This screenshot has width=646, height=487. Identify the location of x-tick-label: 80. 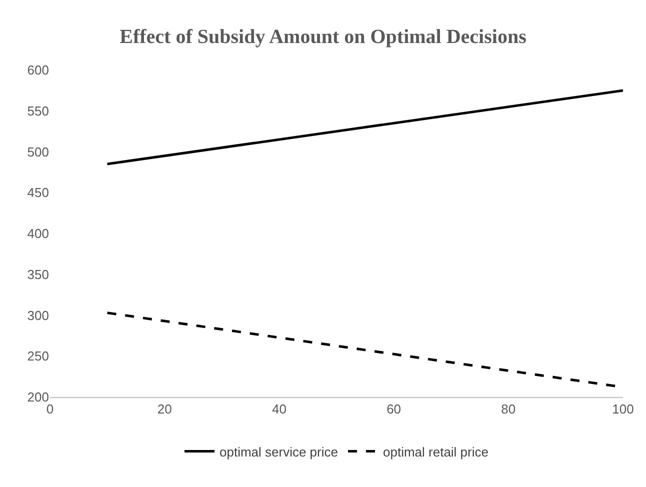
(508, 409).